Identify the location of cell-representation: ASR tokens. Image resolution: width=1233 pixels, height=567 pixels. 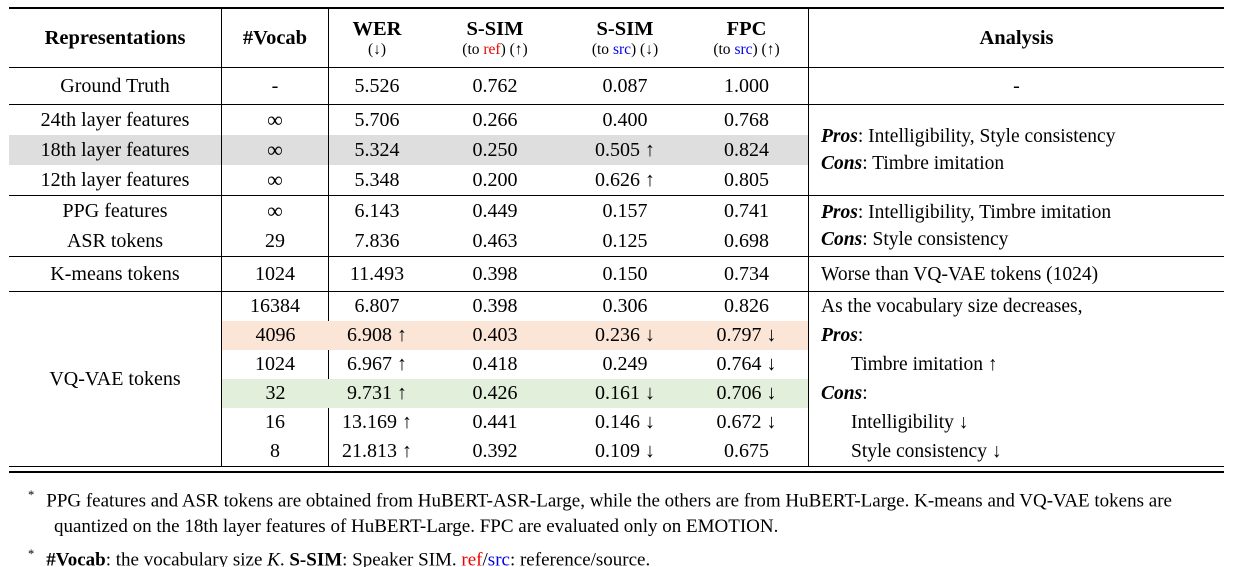
(115, 241).